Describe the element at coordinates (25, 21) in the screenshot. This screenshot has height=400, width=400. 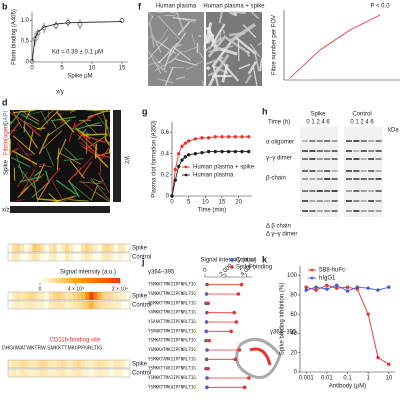
I see `y-tick-label: 1.0` at that location.